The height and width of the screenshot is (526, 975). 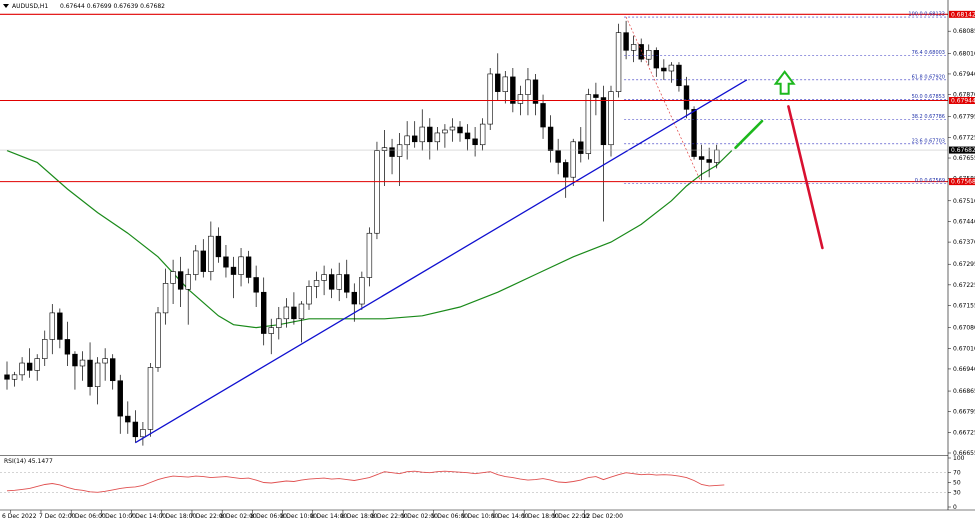 I want to click on level-price-label: 0.67944, so click(x=963, y=100).